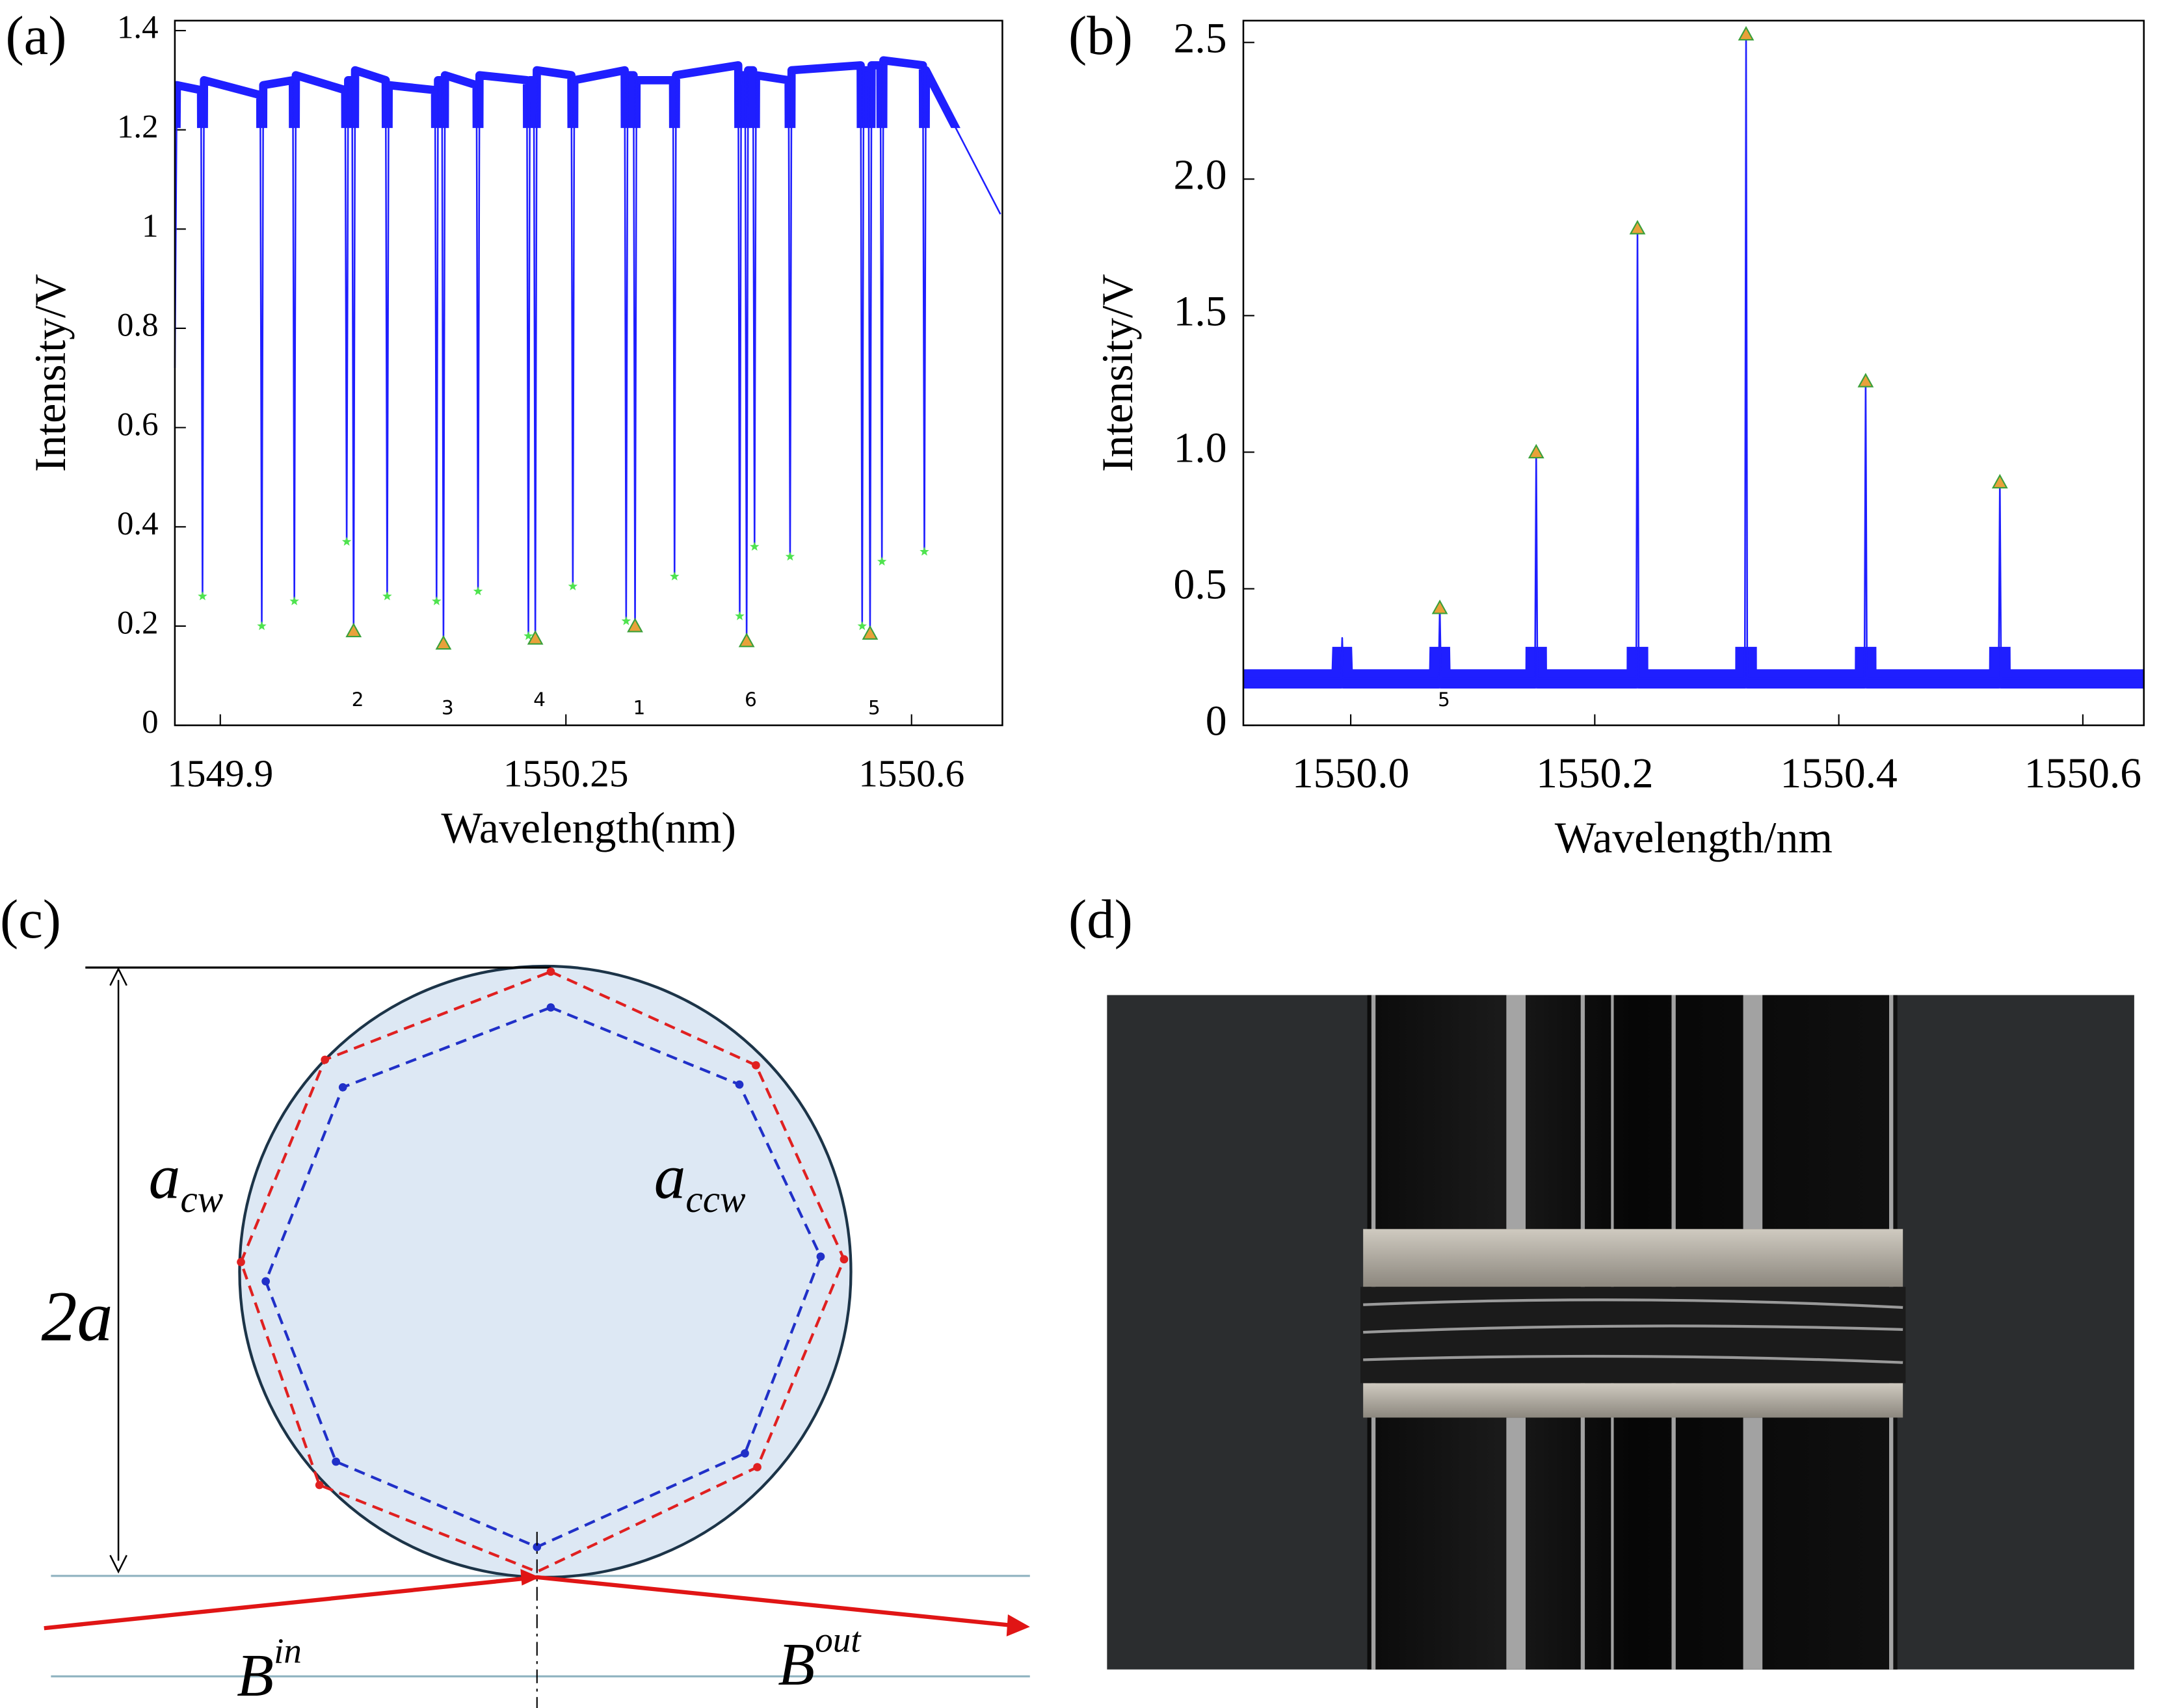 This screenshot has height=1708, width=2159. What do you see at coordinates (543, 1277) in the screenshot?
I see `ccw-arrows` at bounding box center [543, 1277].